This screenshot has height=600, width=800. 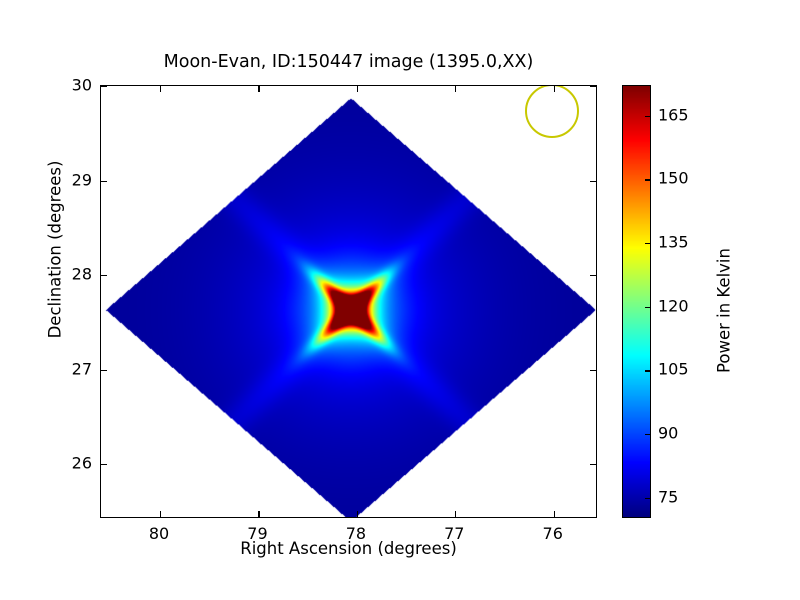 I want to click on colorbar-tick-label: 105, so click(x=673, y=369).